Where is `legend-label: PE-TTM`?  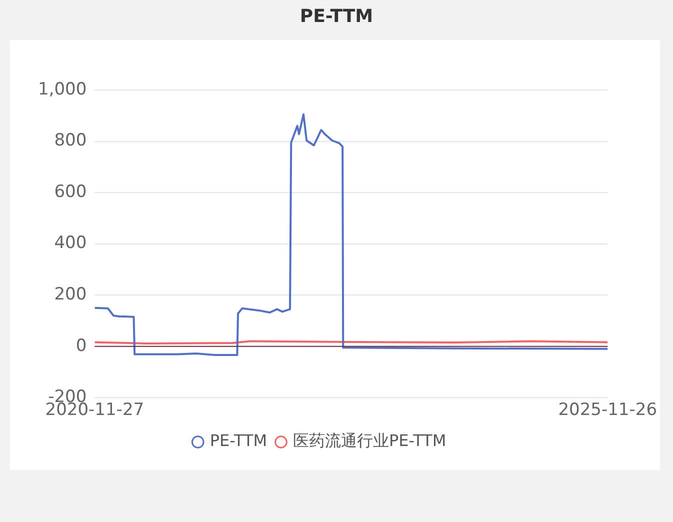
legend-label: PE-TTM is located at coordinates (239, 440).